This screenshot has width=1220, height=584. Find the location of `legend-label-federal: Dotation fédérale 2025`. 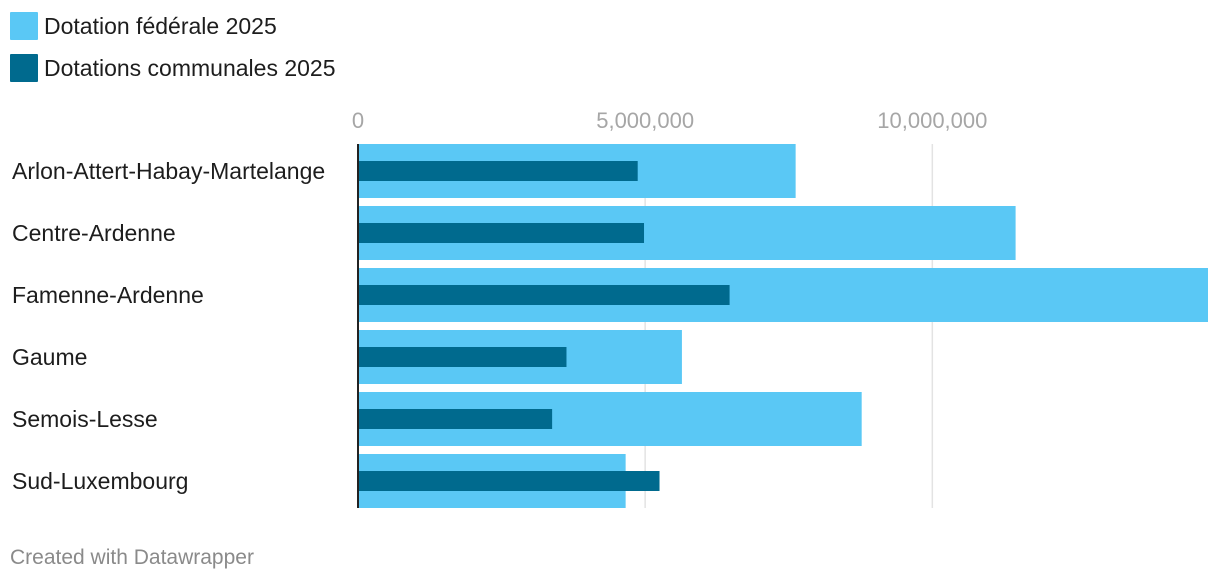

legend-label-federal: Dotation fédérale 2025 is located at coordinates (160, 25).